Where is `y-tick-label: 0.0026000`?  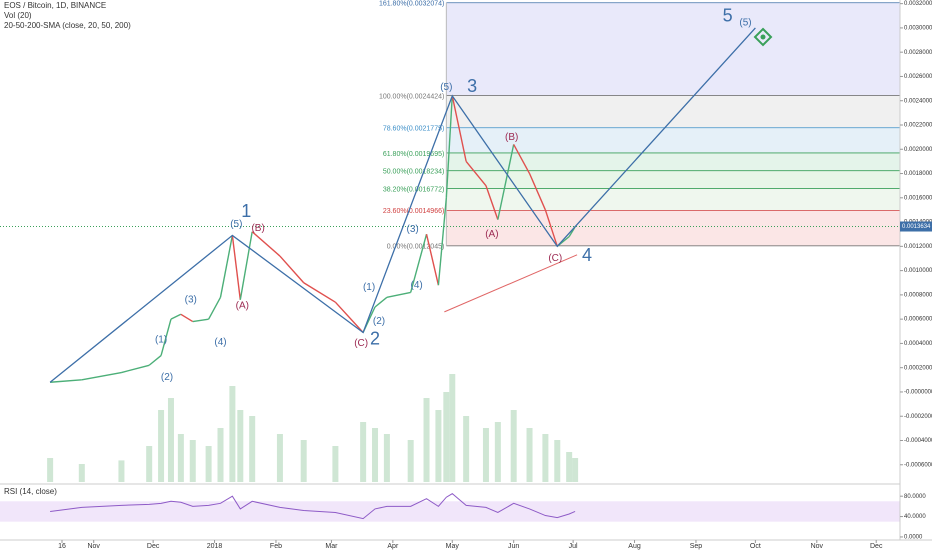 y-tick-label: 0.0026000 is located at coordinates (918, 77).